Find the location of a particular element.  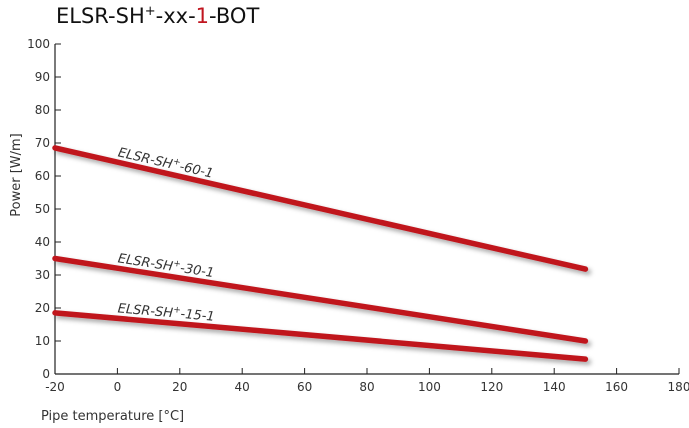

y-tick-label: 90 is located at coordinates (42, 77).